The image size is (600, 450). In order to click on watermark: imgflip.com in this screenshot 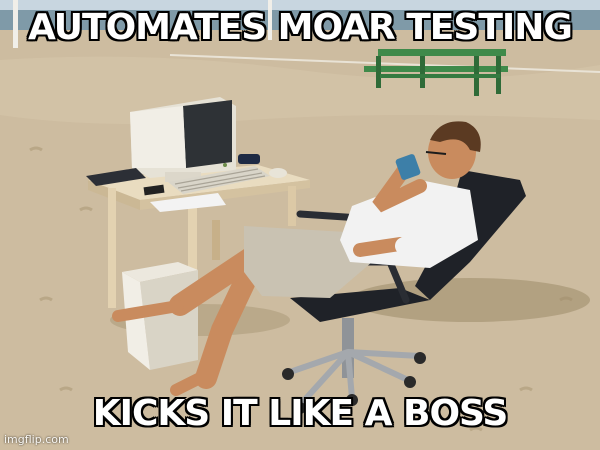, I will do `click(36, 439)`.